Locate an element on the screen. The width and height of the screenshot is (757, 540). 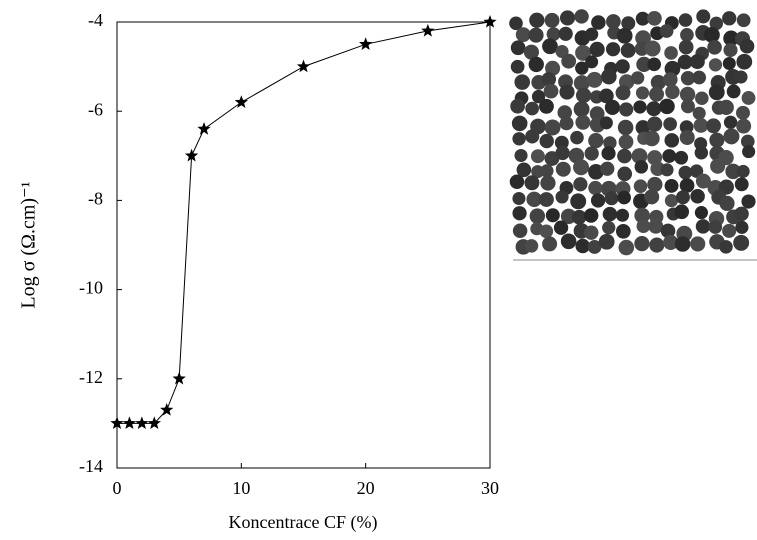
y-tick-label: -4 is located at coordinates (95, 20).